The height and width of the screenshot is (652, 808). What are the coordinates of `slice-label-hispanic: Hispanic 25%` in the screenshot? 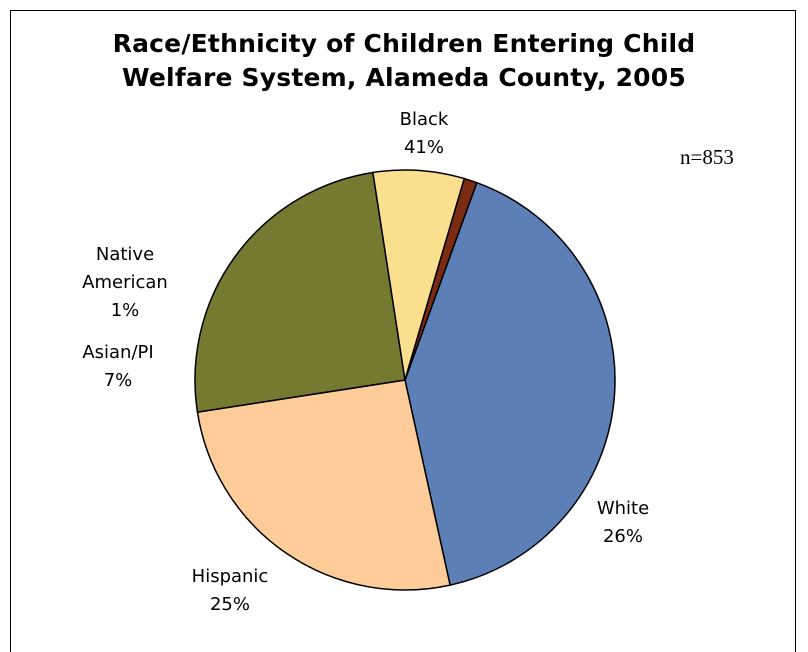 It's located at (230, 590).